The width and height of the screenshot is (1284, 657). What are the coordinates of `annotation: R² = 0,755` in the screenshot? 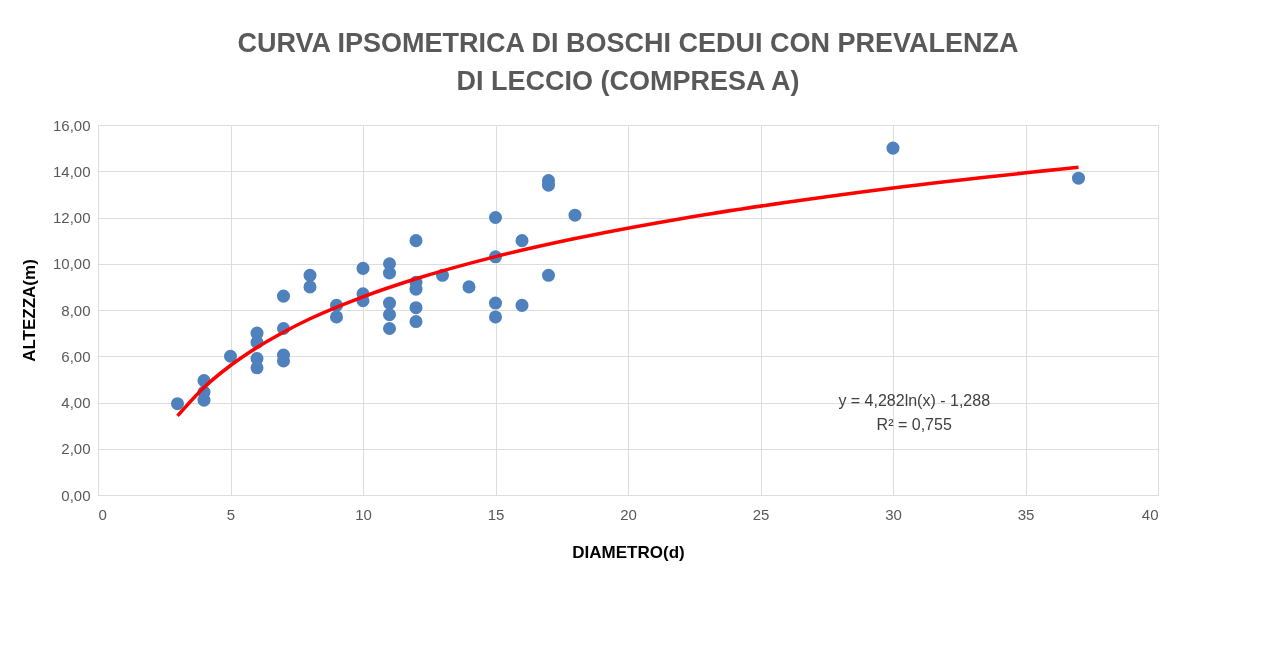 It's located at (914, 424).